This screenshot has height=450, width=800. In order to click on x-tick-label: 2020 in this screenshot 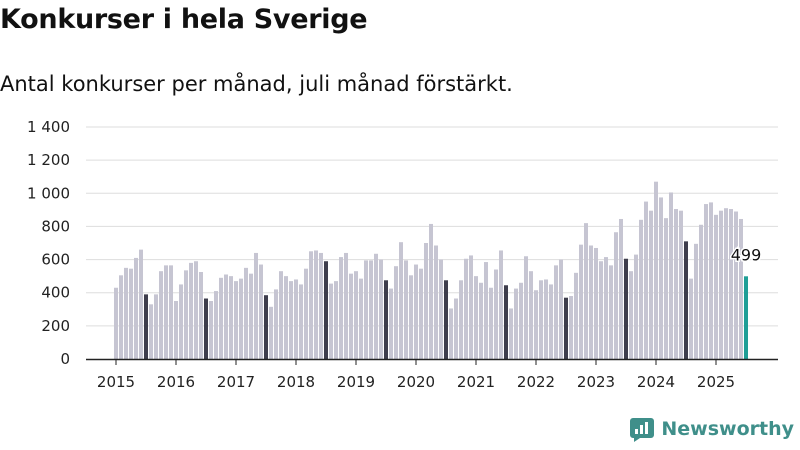, I will do `click(416, 382)`.